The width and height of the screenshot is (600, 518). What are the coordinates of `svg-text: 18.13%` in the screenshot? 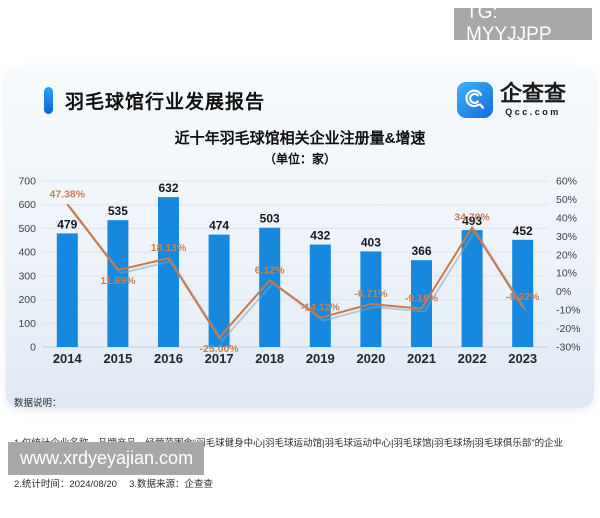 It's located at (169, 248).